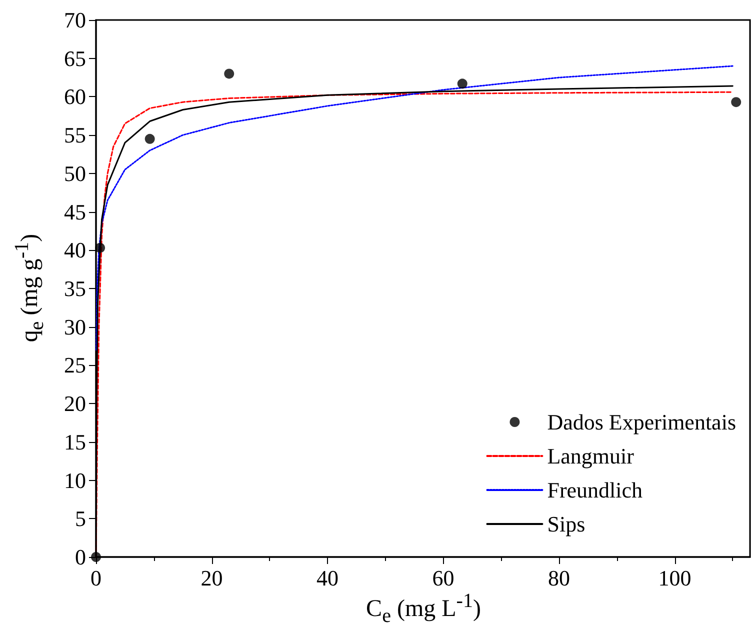 This screenshot has width=751, height=630. Describe the element at coordinates (75, 97) in the screenshot. I see `y-tick-label: 60` at that location.